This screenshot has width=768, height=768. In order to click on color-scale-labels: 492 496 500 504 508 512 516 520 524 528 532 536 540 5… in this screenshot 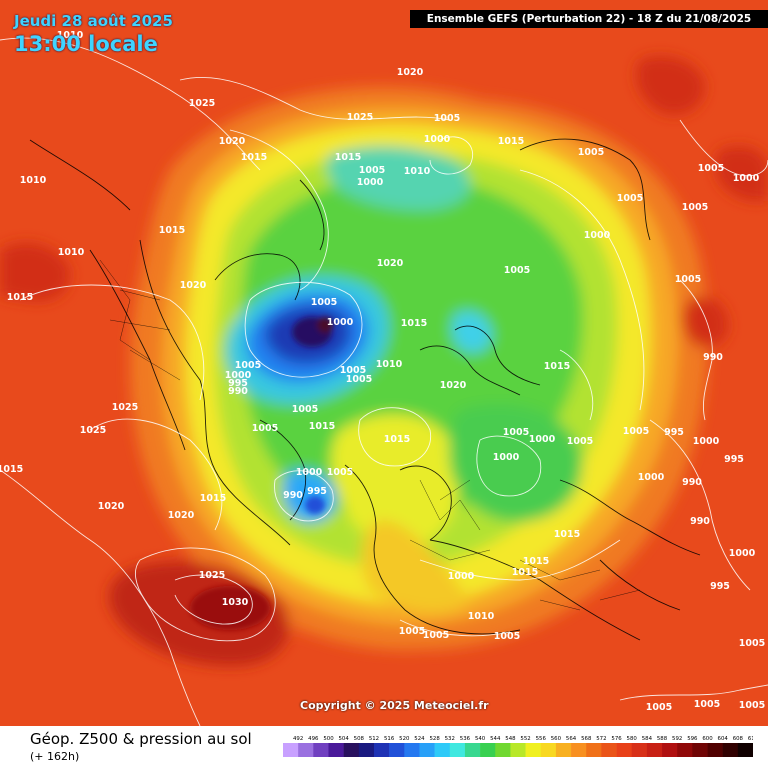, I will do `click(523, 739)`.